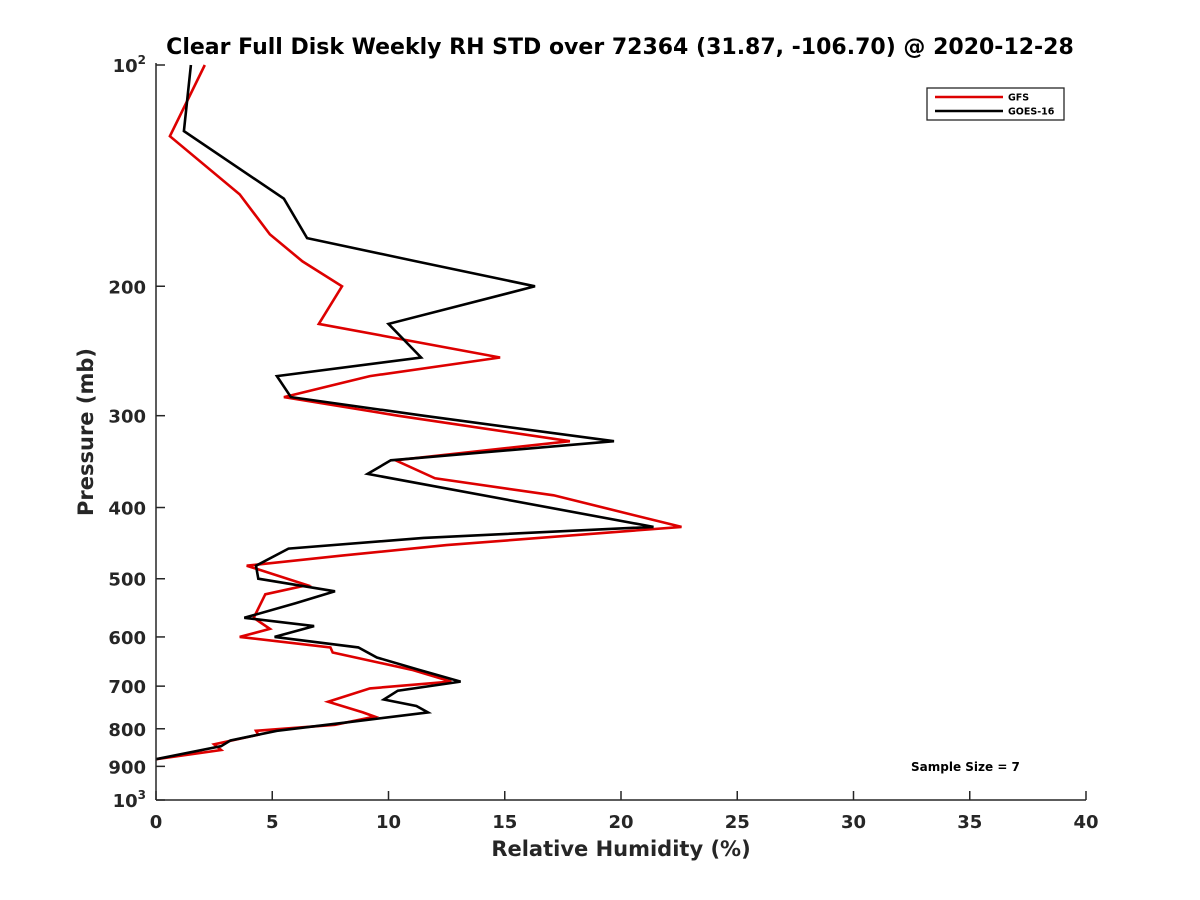 This screenshot has height=900, width=1200. What do you see at coordinates (127, 687) in the screenshot?
I see `y-tick-label: 700` at bounding box center [127, 687].